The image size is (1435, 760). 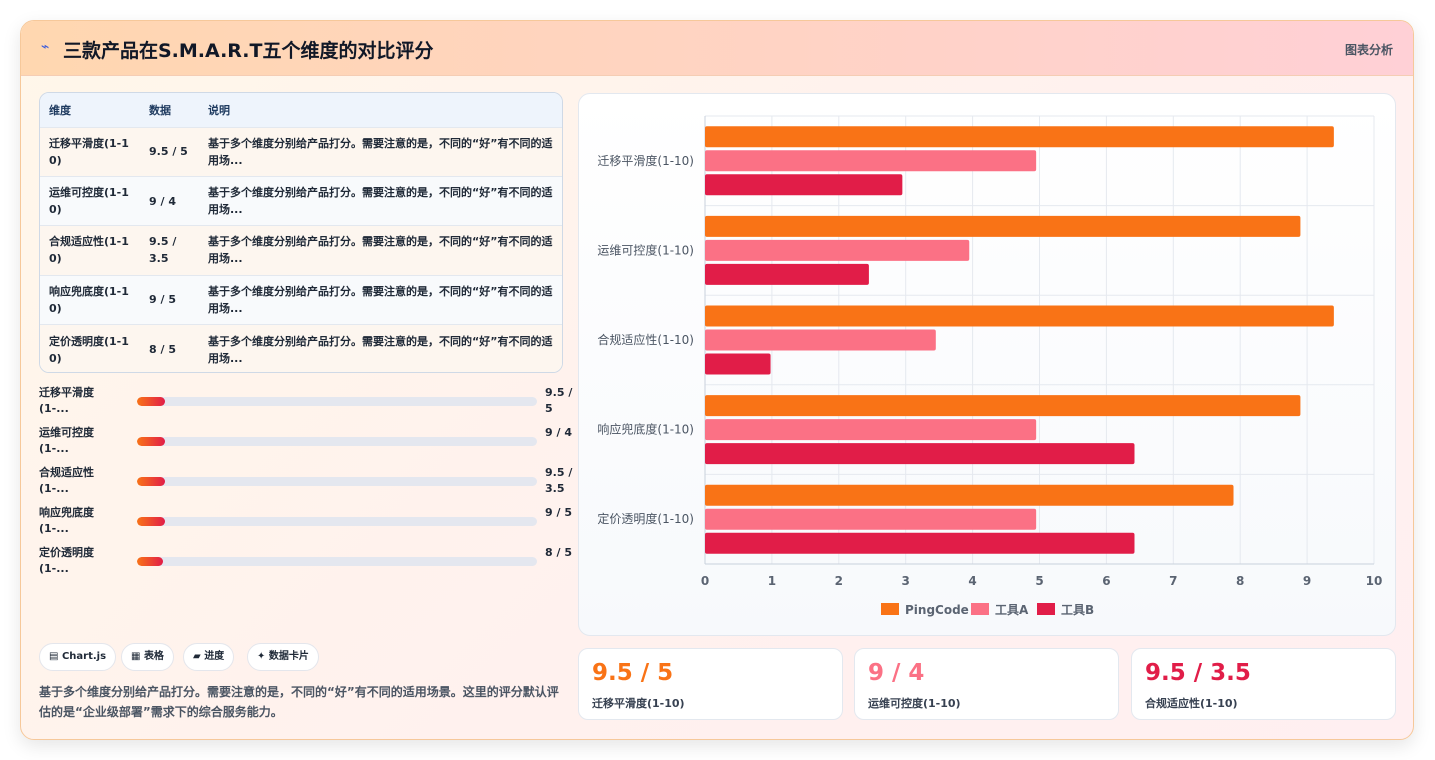 What do you see at coordinates (162, 201) in the screenshot?
I see `cell-data: 9 / 4` at bounding box center [162, 201].